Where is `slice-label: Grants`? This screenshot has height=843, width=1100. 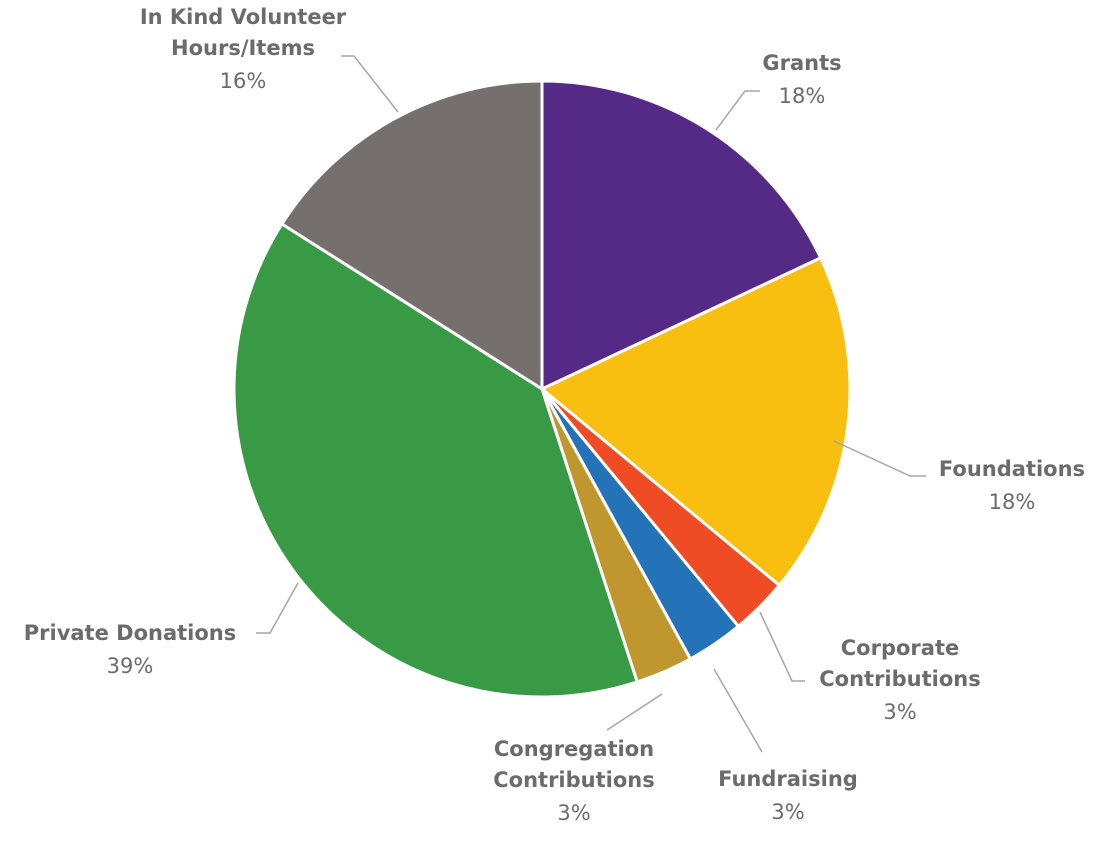 slice-label: Grants is located at coordinates (801, 63).